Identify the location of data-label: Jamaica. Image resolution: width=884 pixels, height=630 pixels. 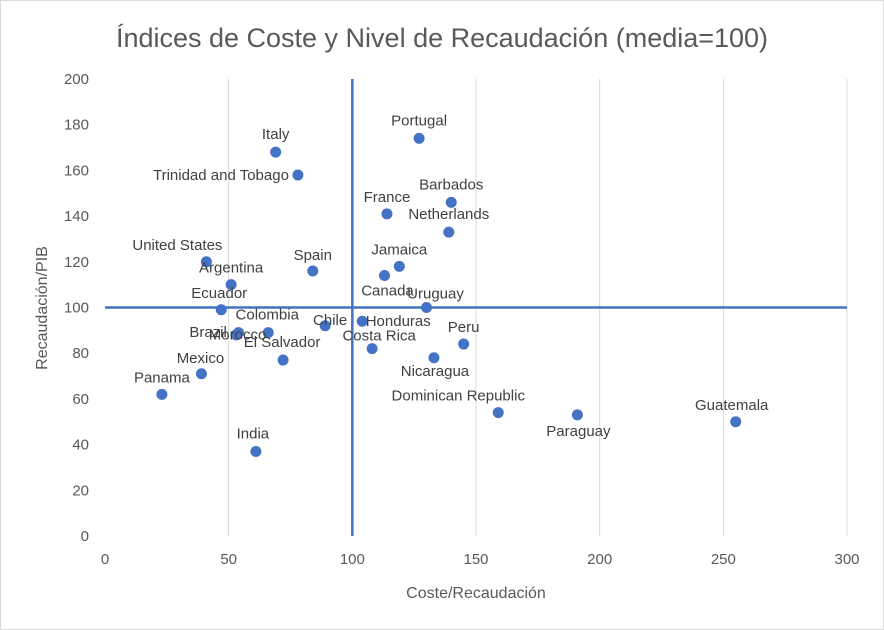
(399, 249).